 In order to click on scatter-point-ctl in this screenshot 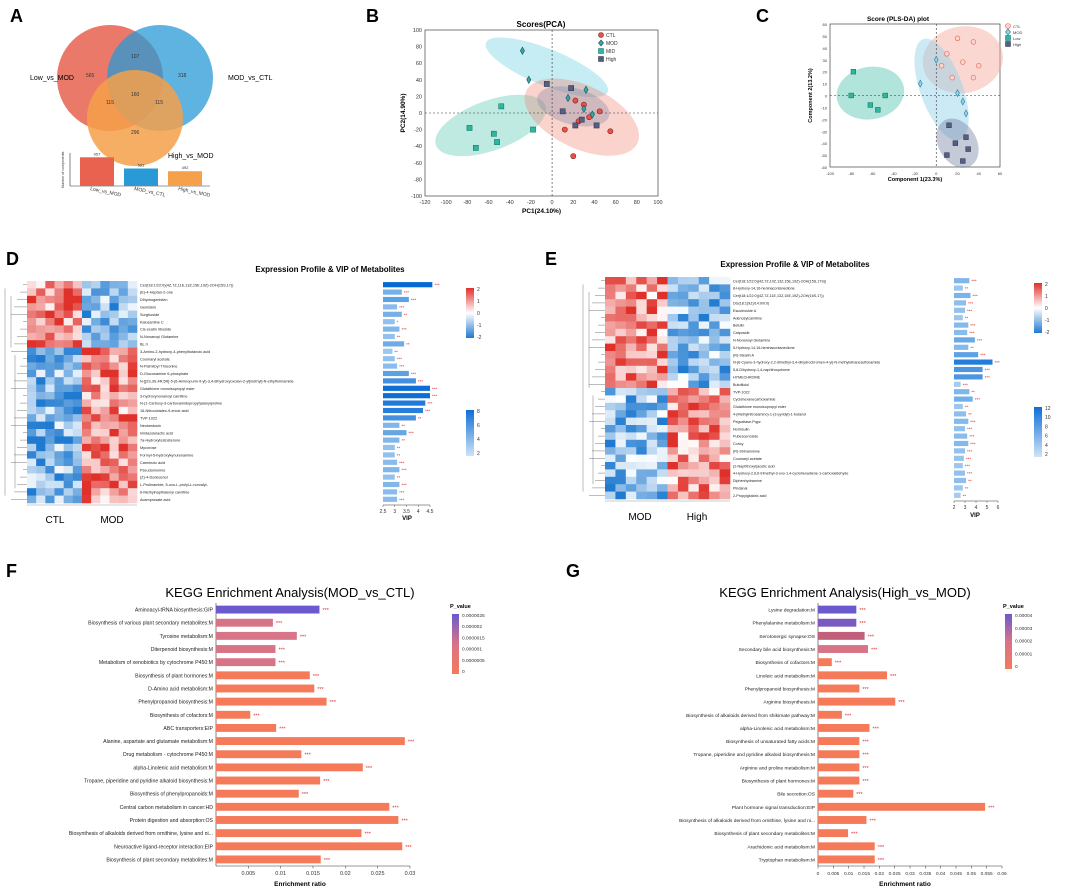, I will do `click(610, 131)`.